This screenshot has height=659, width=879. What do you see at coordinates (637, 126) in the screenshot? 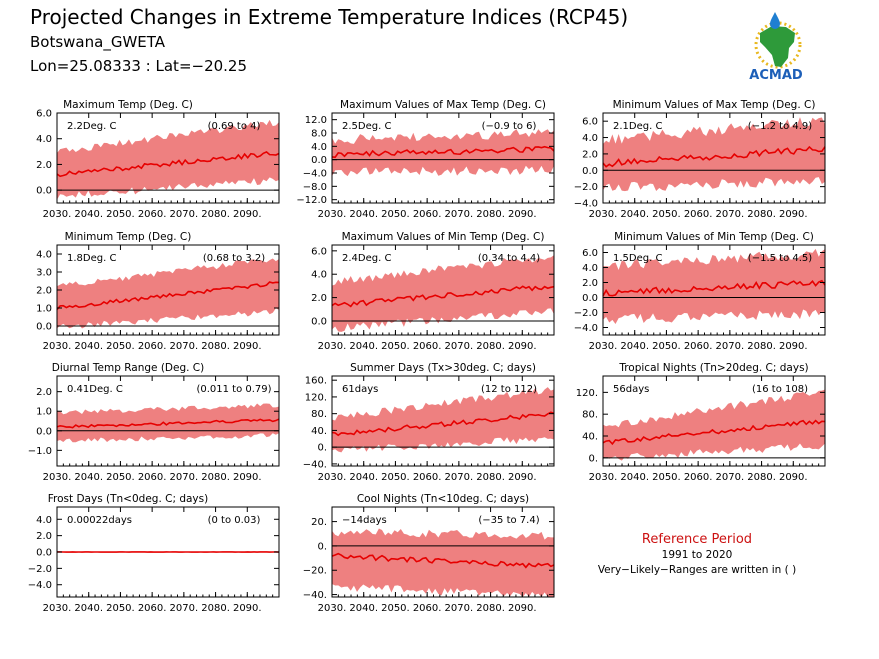
I see `median-value-label: 2.1Deg. C` at bounding box center [637, 126].